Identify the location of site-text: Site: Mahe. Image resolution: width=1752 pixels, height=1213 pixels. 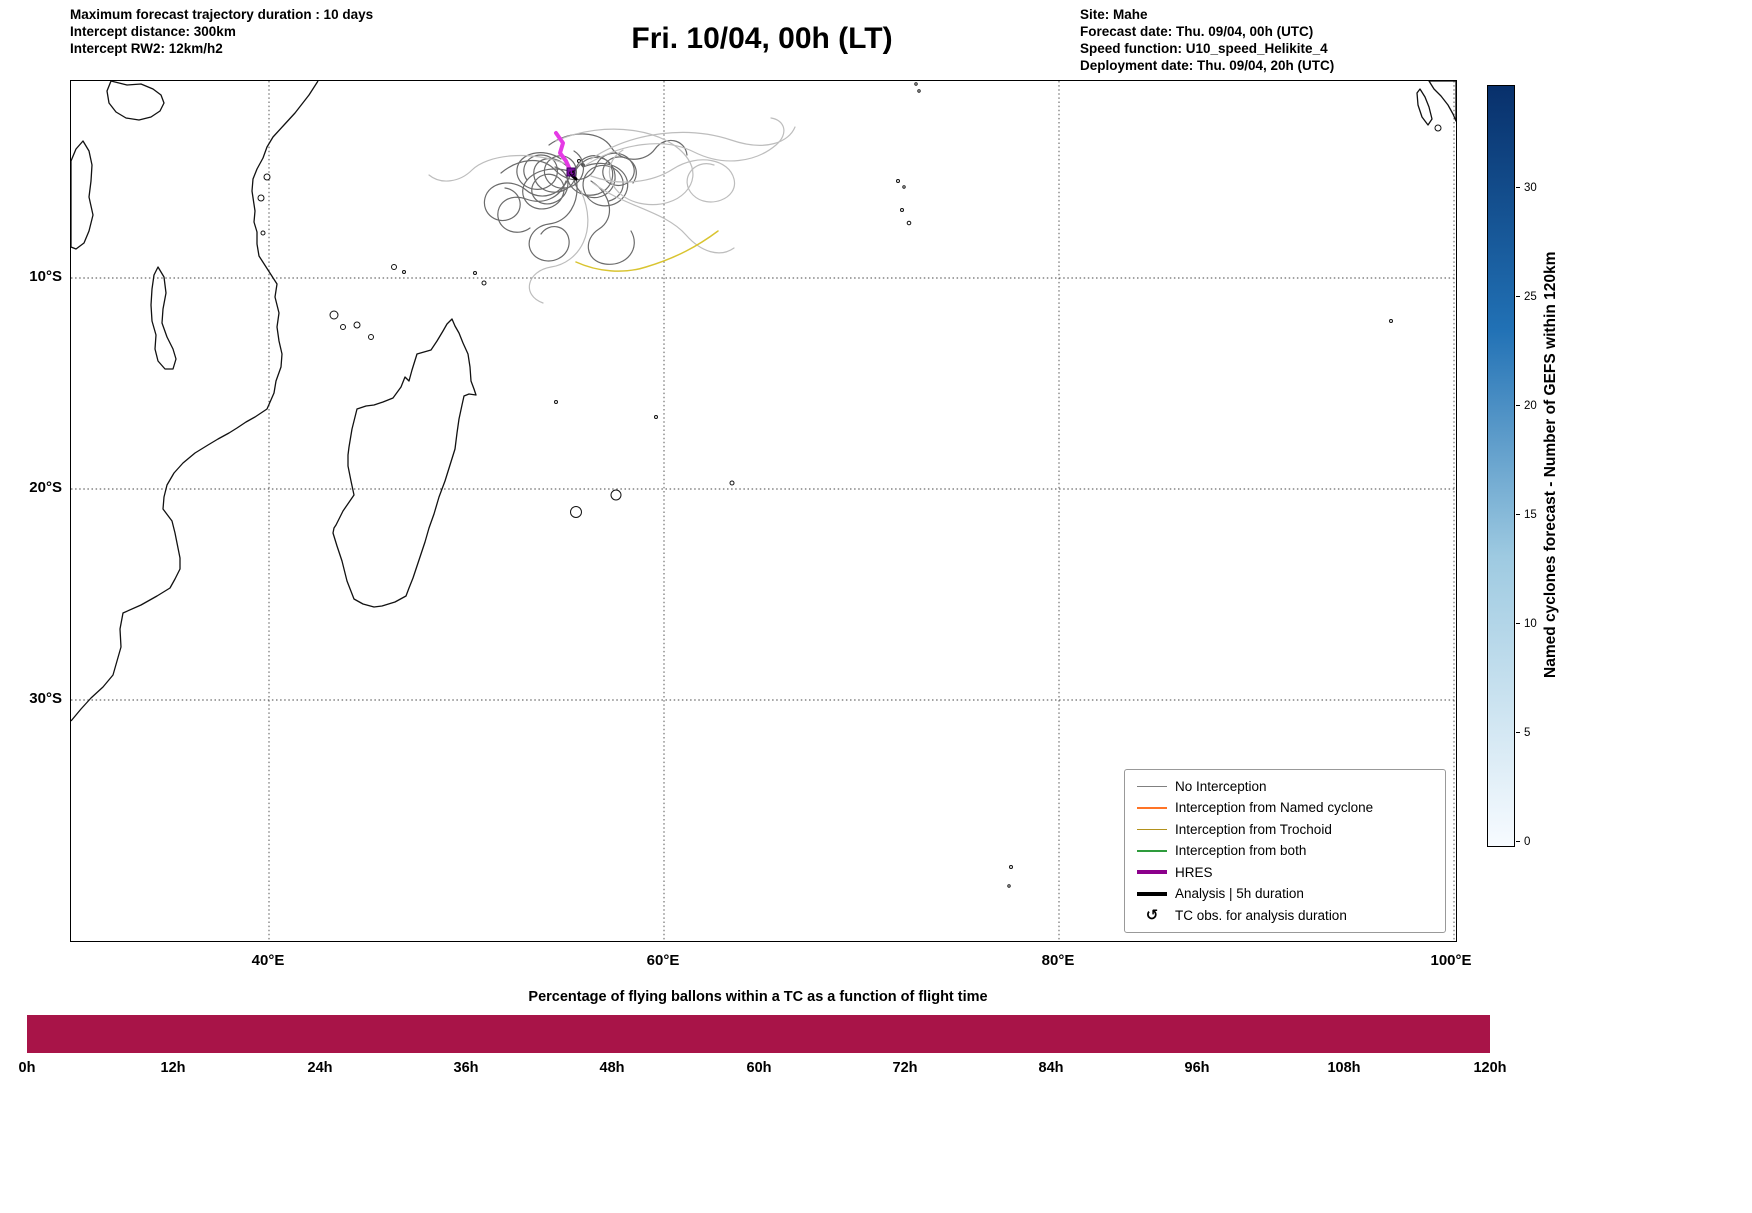
(1114, 14).